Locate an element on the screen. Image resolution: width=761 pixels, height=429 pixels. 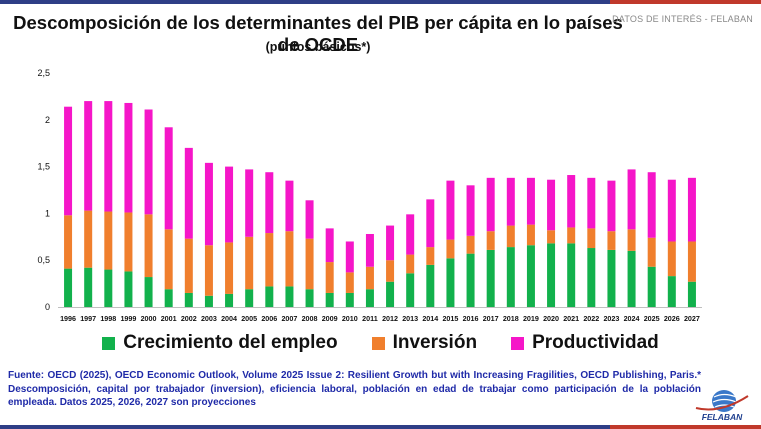
bar-segment-empleo-2002 is located at coordinates (188, 299).